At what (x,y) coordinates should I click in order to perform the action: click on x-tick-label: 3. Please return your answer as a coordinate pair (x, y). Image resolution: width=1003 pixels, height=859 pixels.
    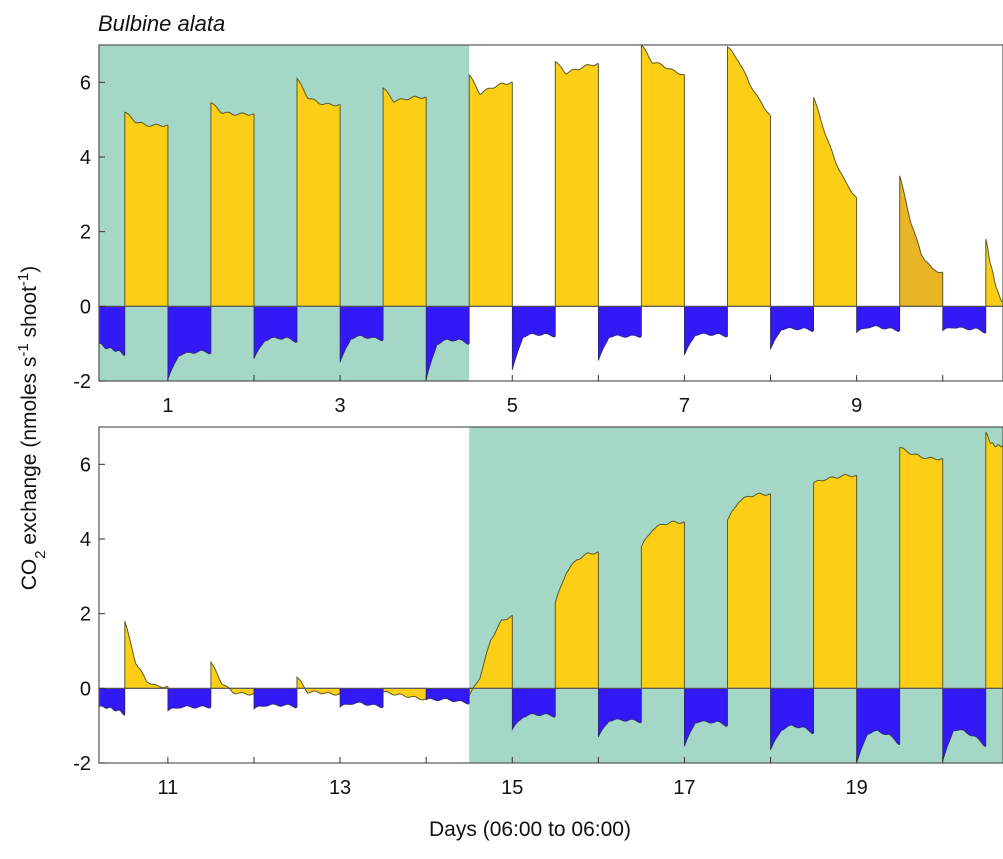
    Looking at the image, I should click on (340, 406).